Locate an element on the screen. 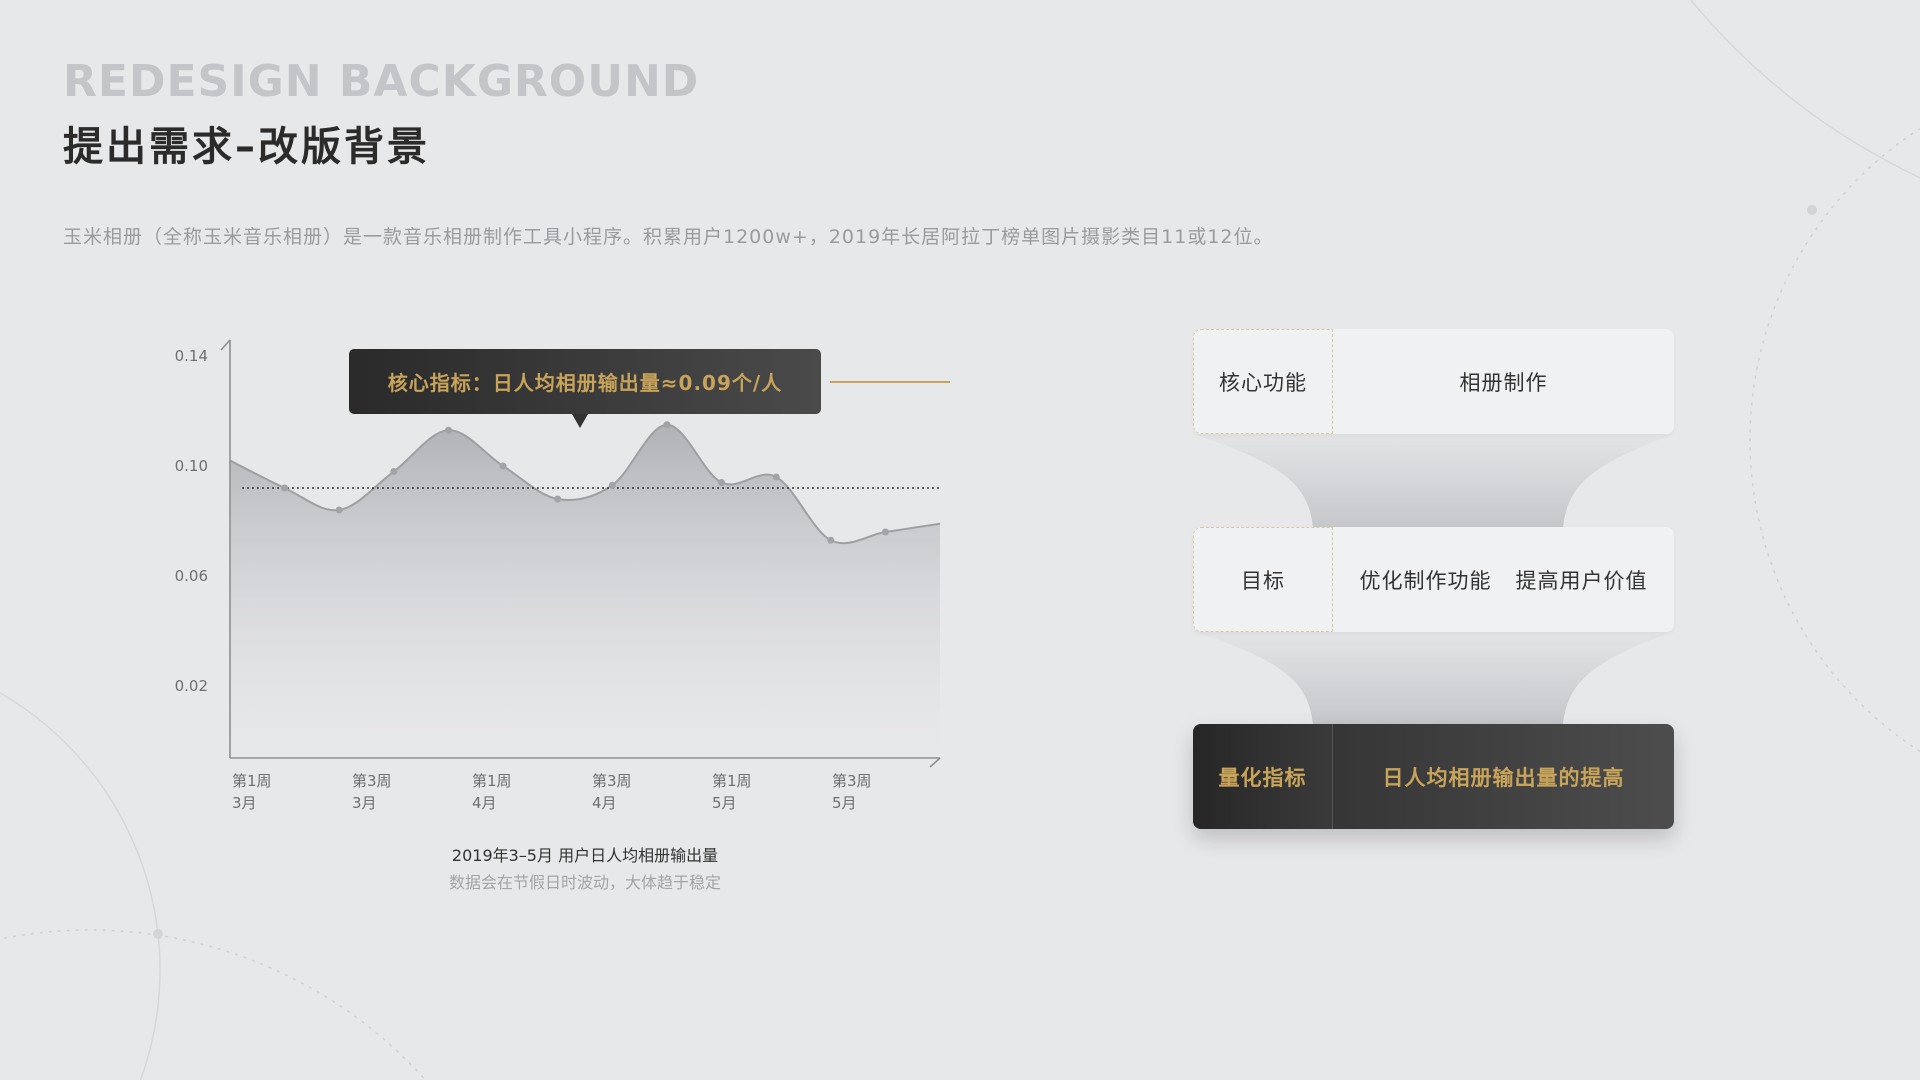  x-axis-arrow is located at coordinates (935, 762).